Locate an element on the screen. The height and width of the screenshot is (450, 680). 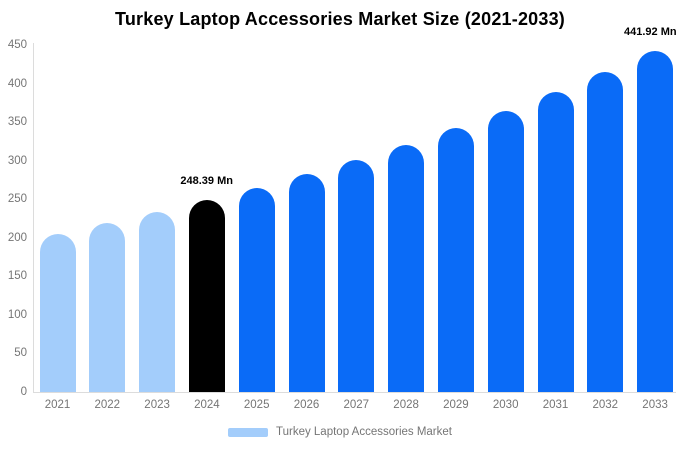
legend-swatch-icon is located at coordinates (248, 432).